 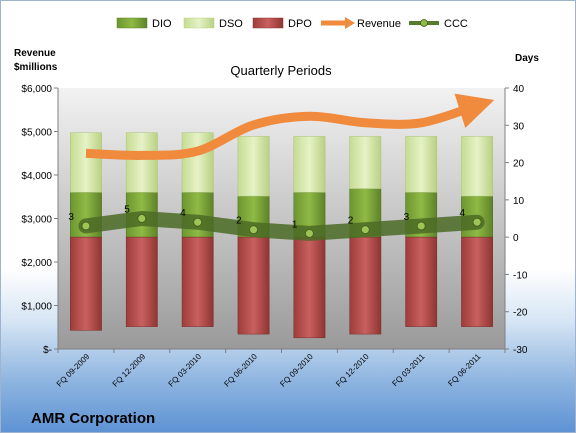 What do you see at coordinates (295, 224) in the screenshot?
I see `ccc-data-label: 1` at bounding box center [295, 224].